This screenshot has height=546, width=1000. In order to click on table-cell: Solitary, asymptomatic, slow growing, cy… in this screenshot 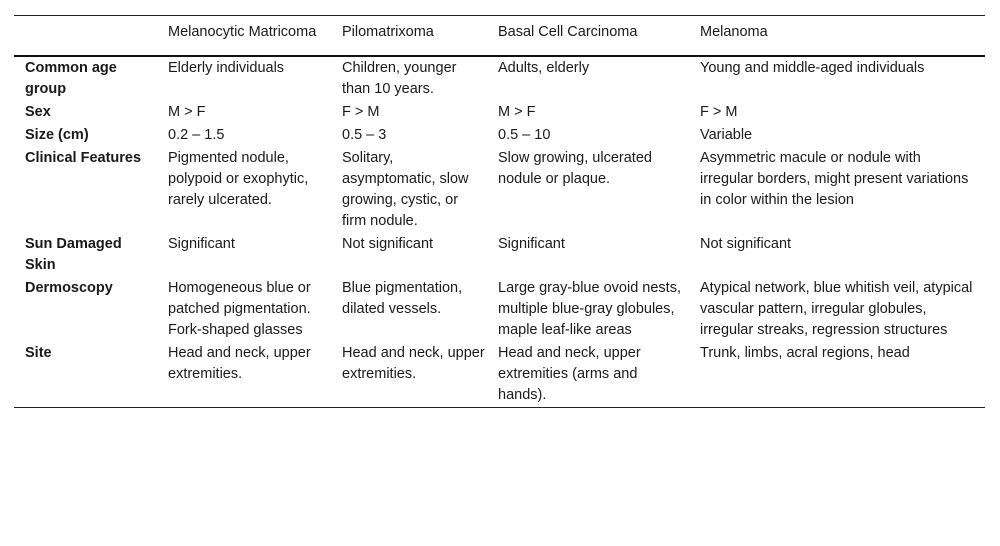, I will do `click(405, 189)`.